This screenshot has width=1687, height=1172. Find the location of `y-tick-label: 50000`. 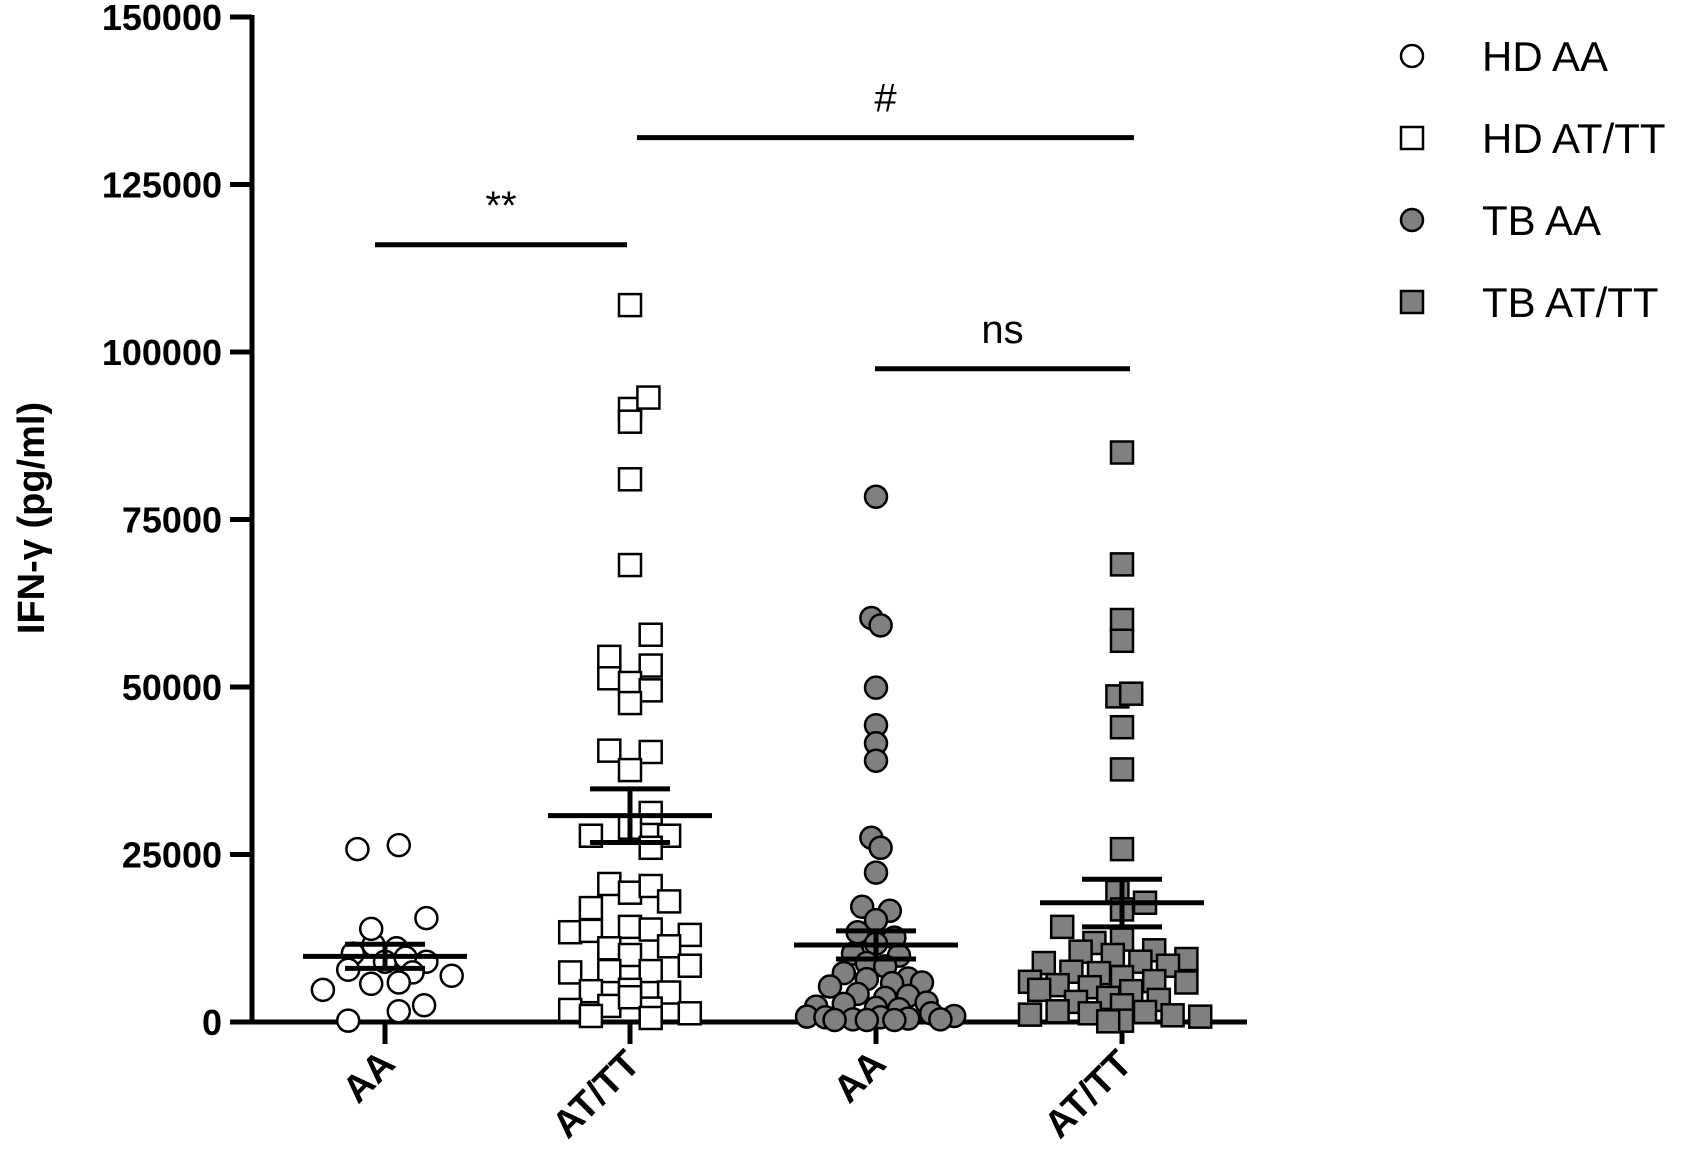

y-tick-label: 50000 is located at coordinates (172, 687).